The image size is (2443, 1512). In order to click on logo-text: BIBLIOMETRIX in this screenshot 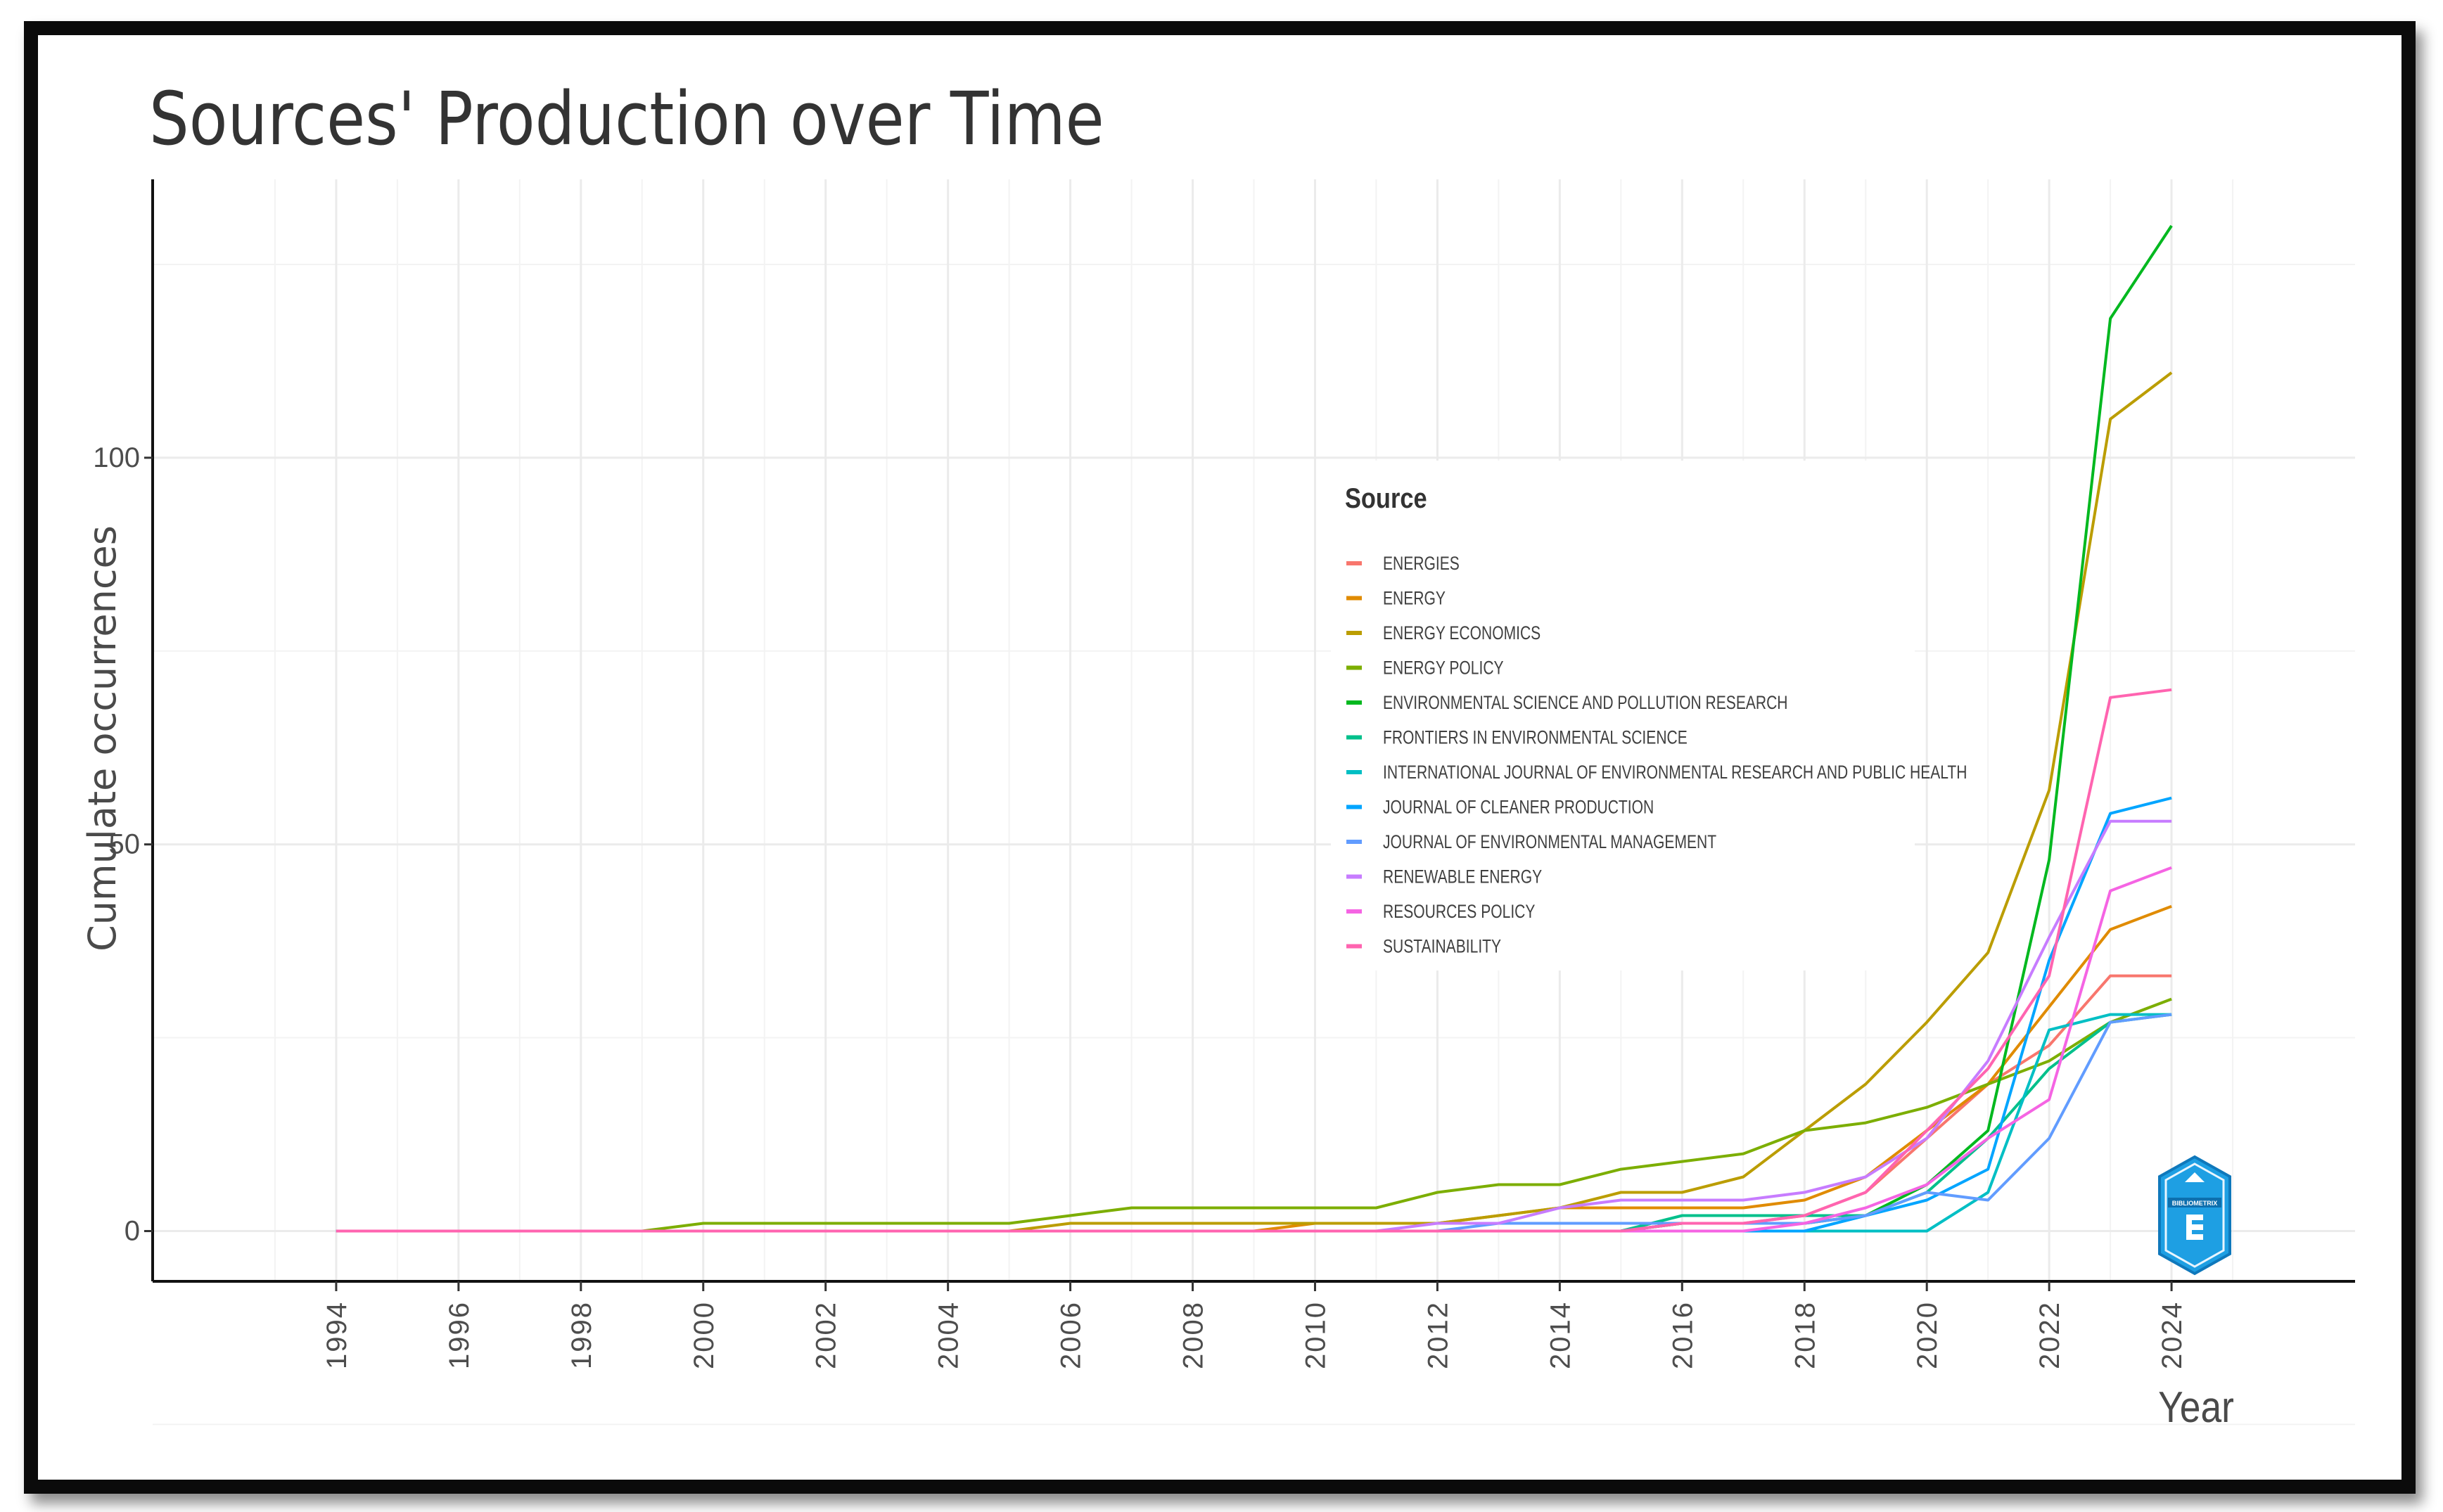, I will do `click(2195, 1203)`.